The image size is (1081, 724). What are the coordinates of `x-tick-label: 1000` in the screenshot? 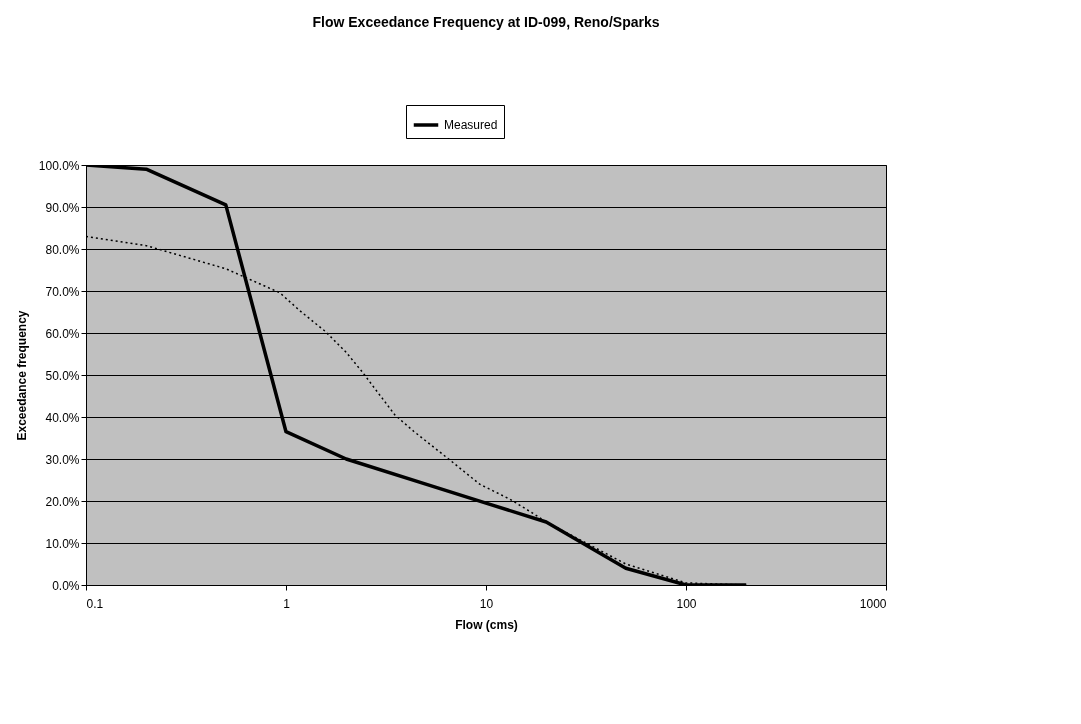 It's located at (873, 603).